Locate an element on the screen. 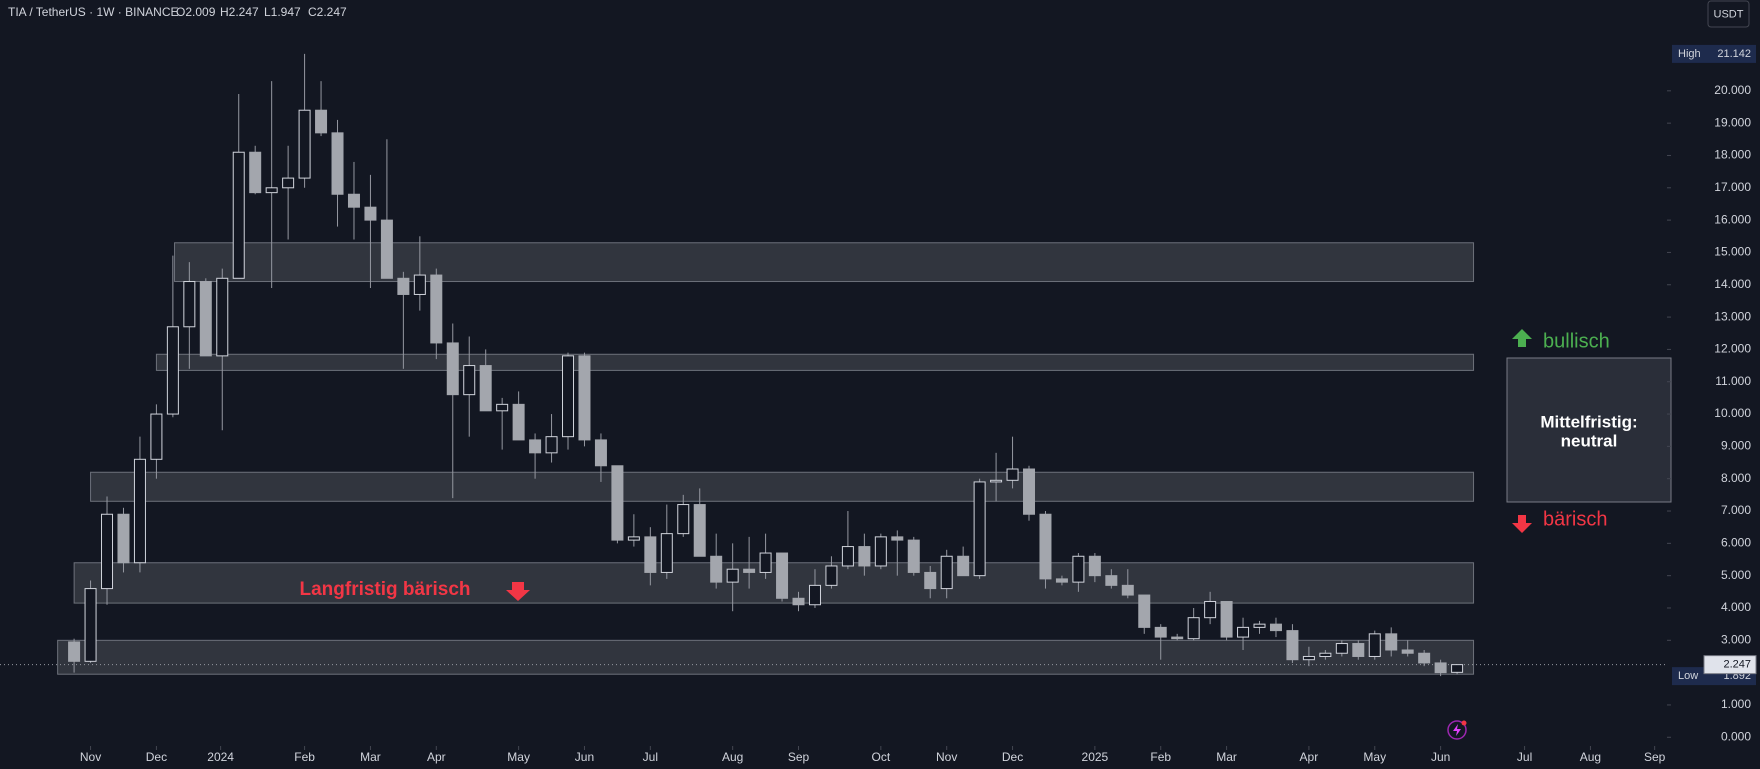 Image resolution: width=1760 pixels, height=769 pixels. alert-icon is located at coordinates (1457, 730).